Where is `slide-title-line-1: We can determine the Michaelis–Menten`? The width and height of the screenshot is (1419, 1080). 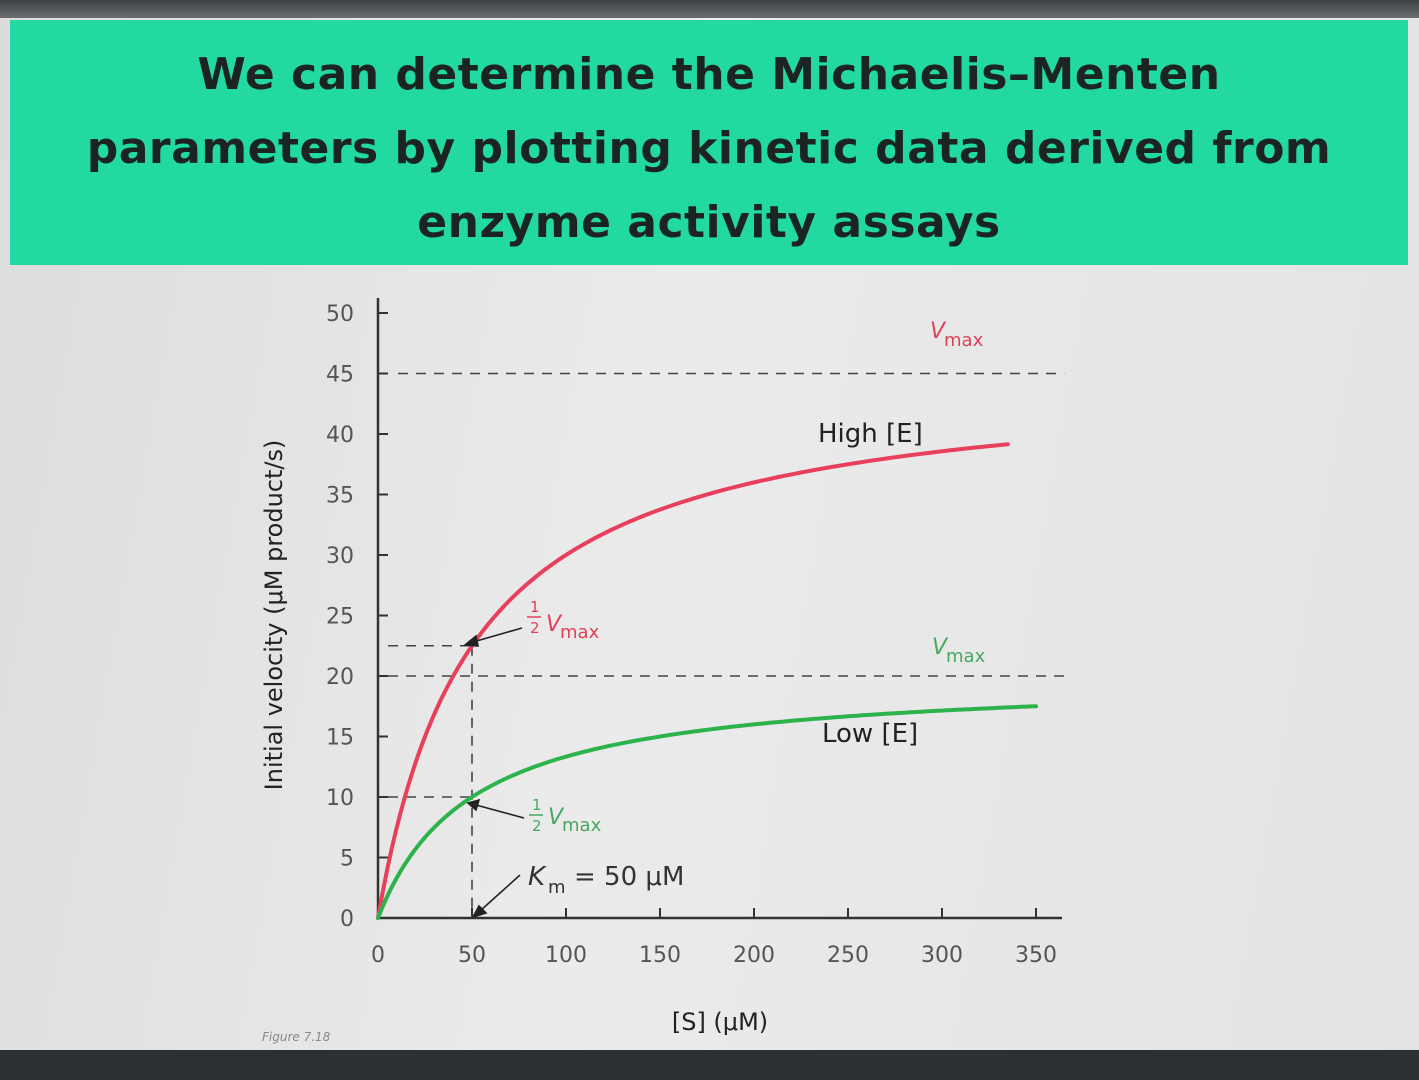
slide-title-line-1: We can determine the Michaelis–Menten is located at coordinates (709, 74).